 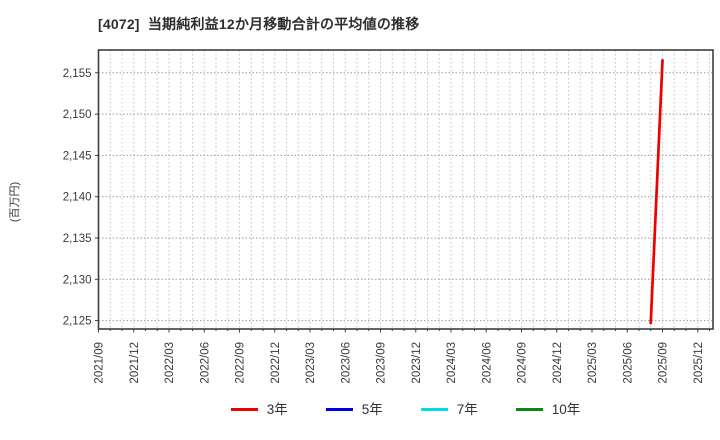 I want to click on x-tick-label: 2021/09, so click(x=100, y=363).